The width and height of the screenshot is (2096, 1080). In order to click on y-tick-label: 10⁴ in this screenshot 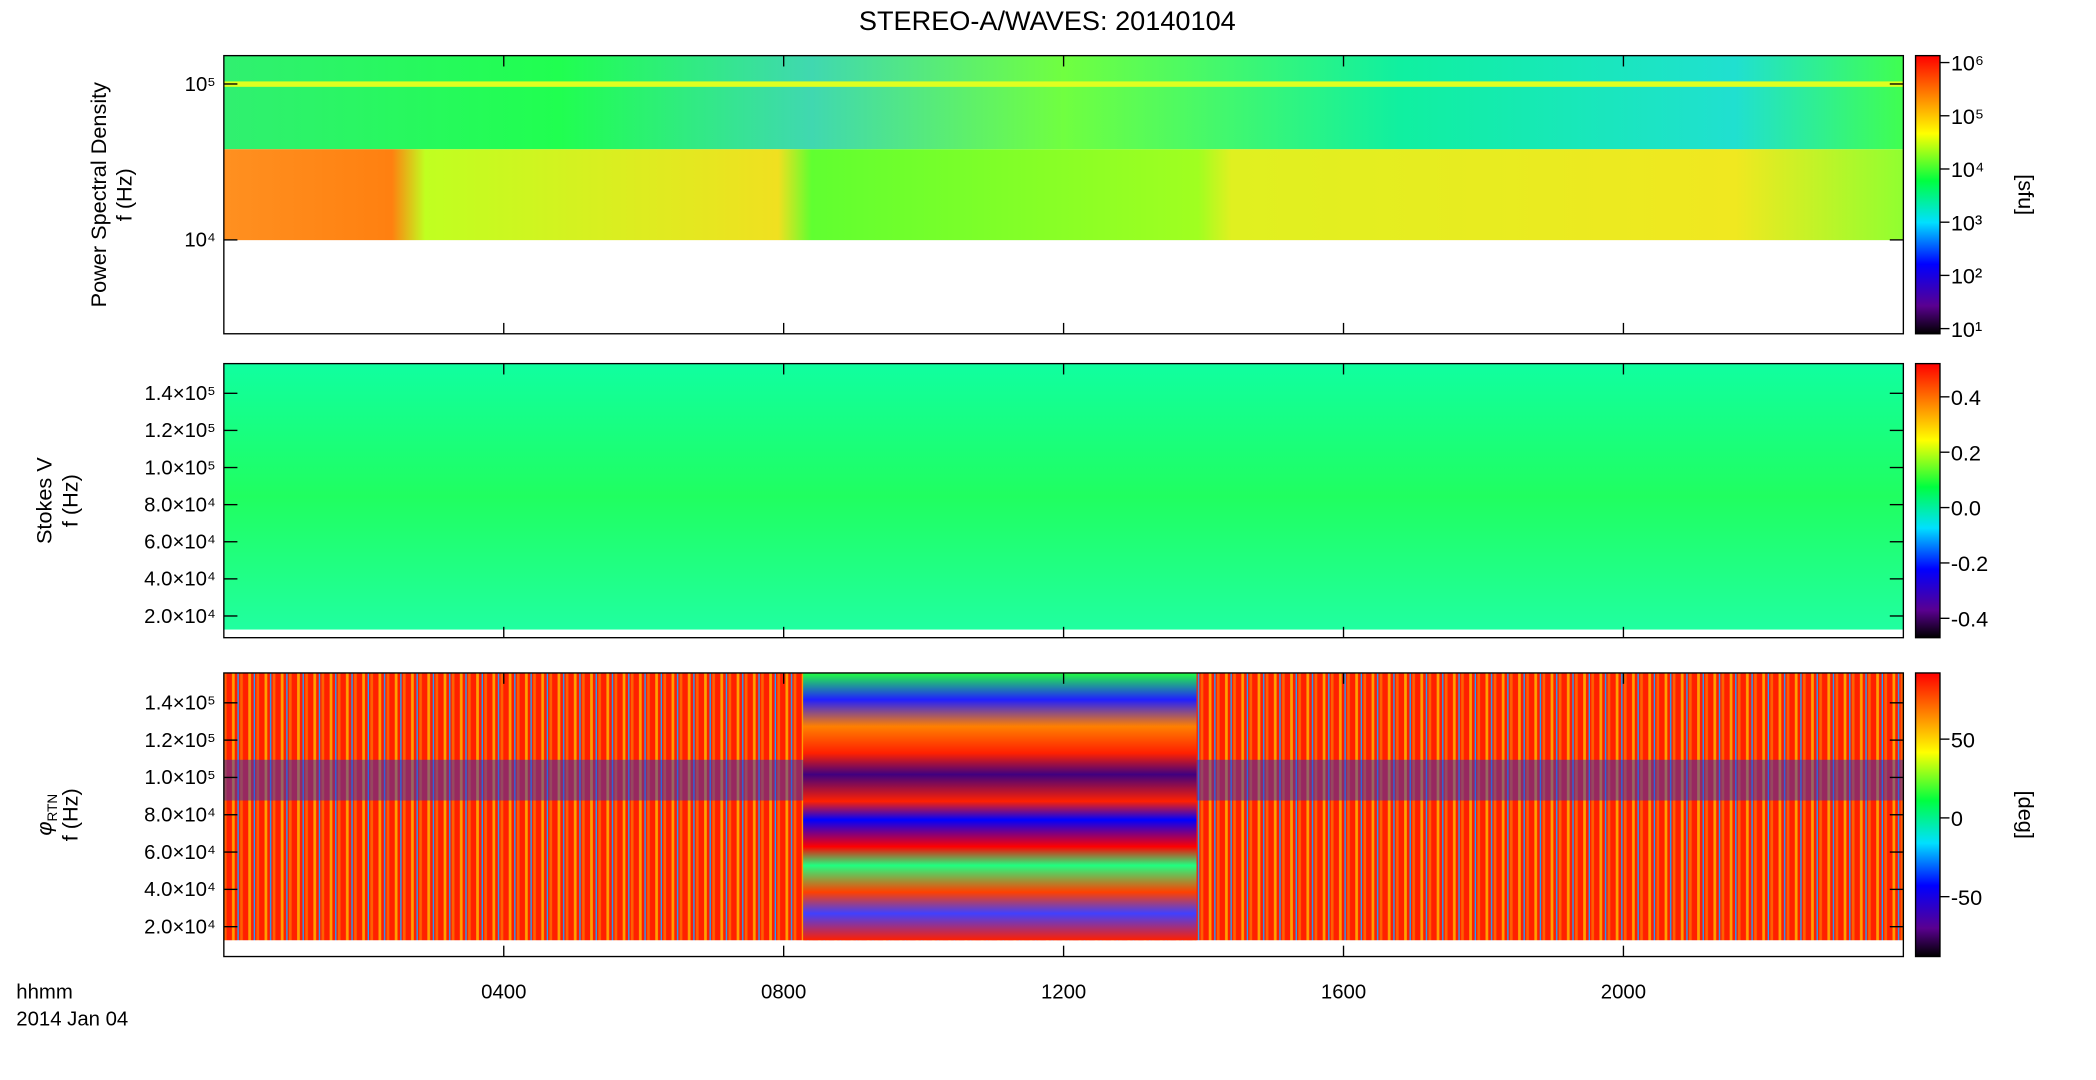, I will do `click(199, 241)`.